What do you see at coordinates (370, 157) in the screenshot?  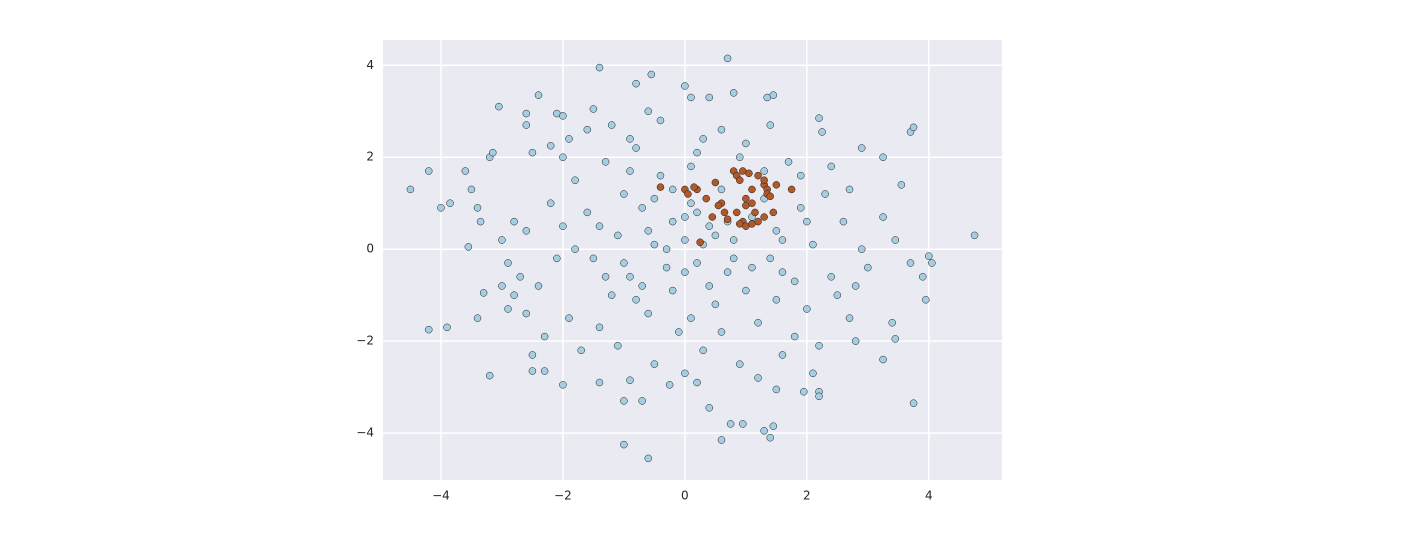 I see `y-tick-label: 2` at bounding box center [370, 157].